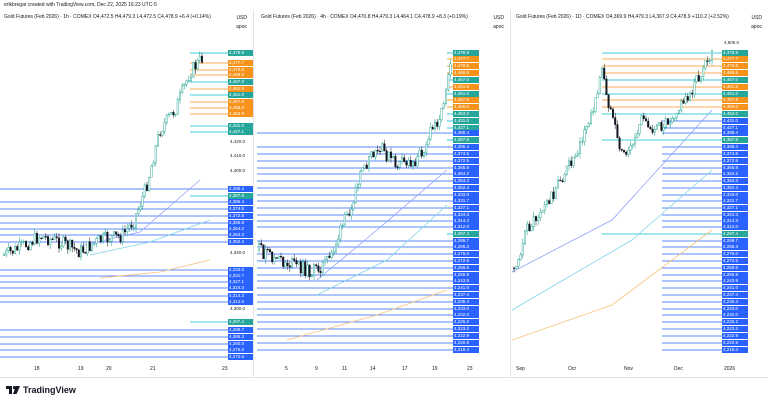 Image resolution: width=768 pixels, height=401 pixels. What do you see at coordinates (240, 270) in the screenshot?
I see `price-label: 4,333.0` at bounding box center [240, 270].